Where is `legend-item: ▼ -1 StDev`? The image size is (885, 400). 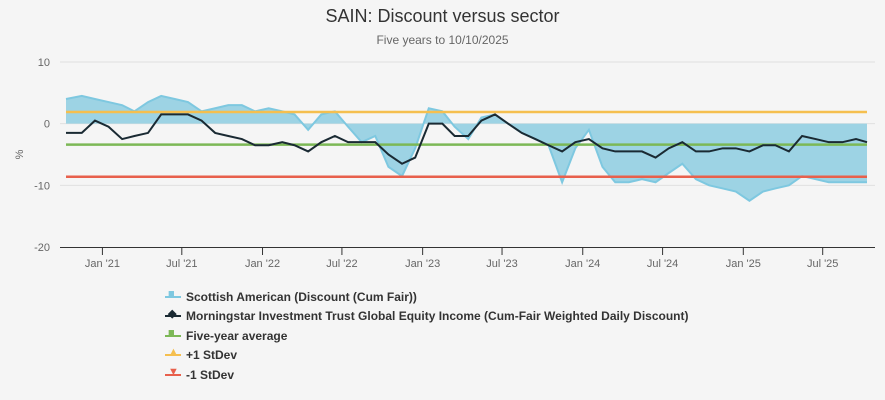 legend-item: ▼ -1 StDev is located at coordinates (427, 375).